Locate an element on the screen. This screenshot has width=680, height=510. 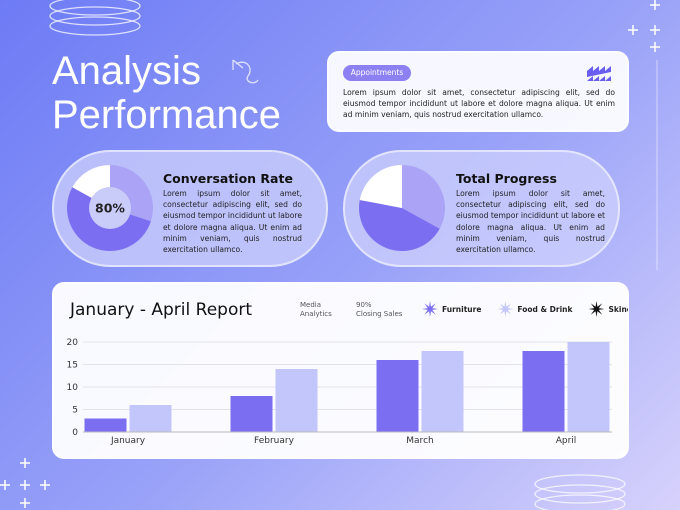
note: Closing Sales is located at coordinates (379, 314).